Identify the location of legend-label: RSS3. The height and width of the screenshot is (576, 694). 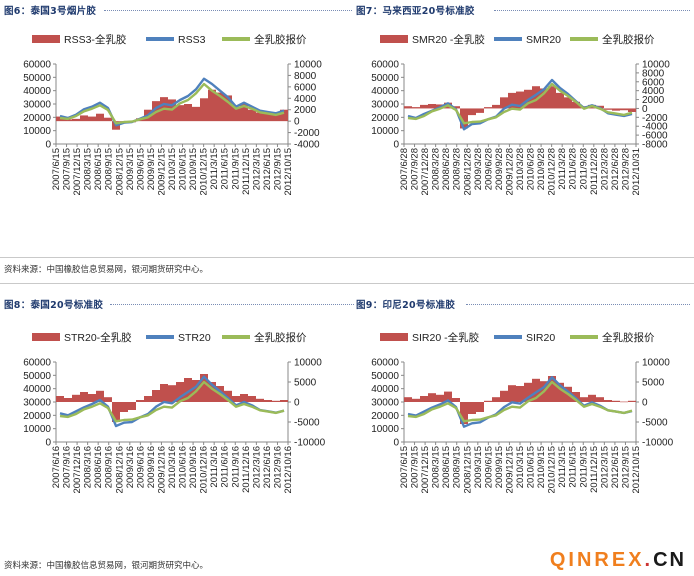
(192, 40).